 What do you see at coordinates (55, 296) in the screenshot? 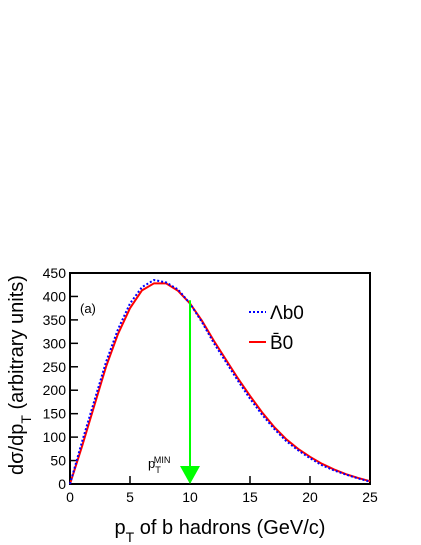
I see `y-tick-label: 400` at bounding box center [55, 296].